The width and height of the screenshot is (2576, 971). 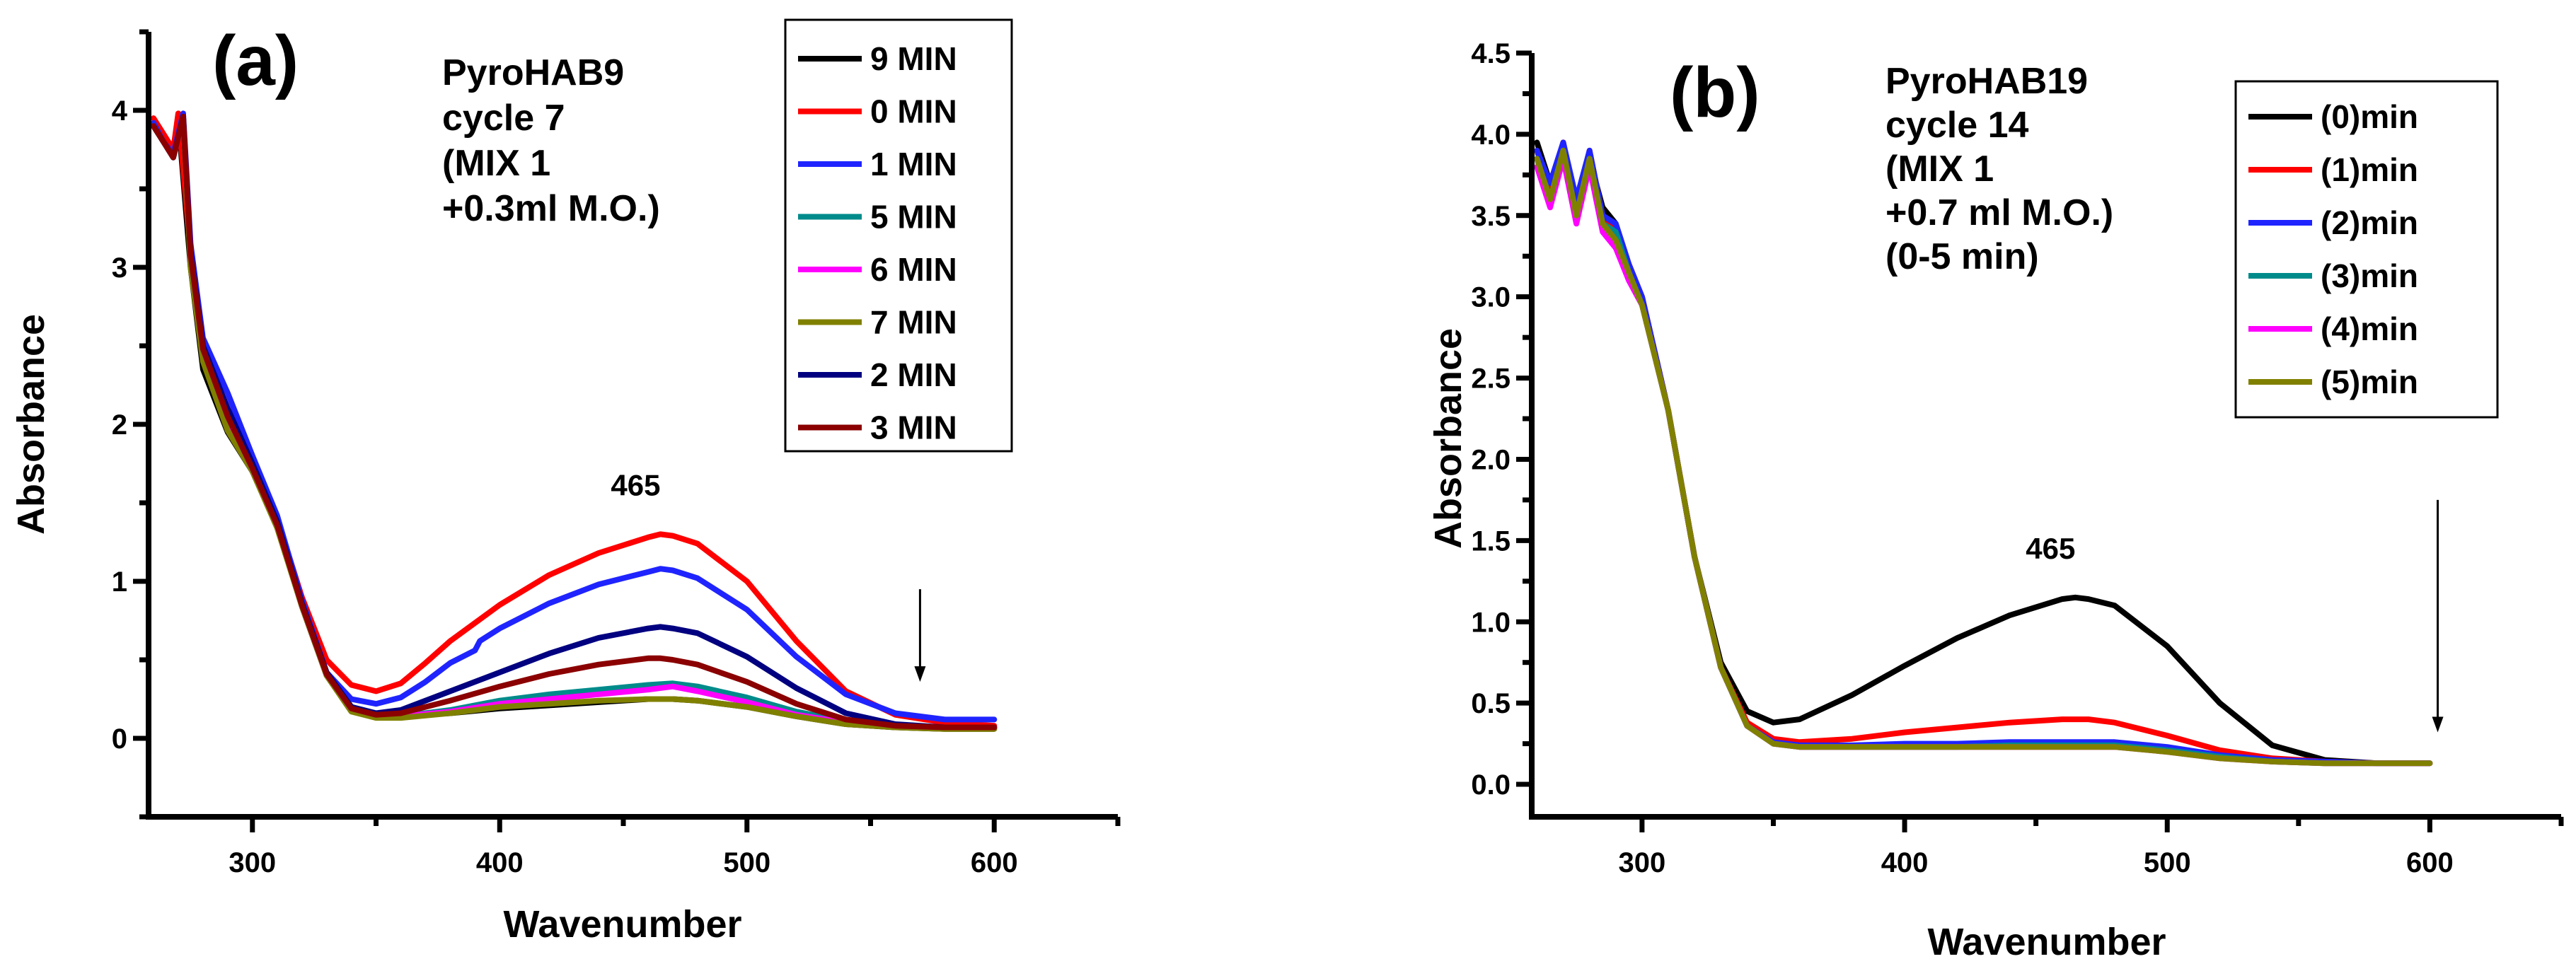 What do you see at coordinates (119, 582) in the screenshot?
I see `y-tick-label: 1` at bounding box center [119, 582].